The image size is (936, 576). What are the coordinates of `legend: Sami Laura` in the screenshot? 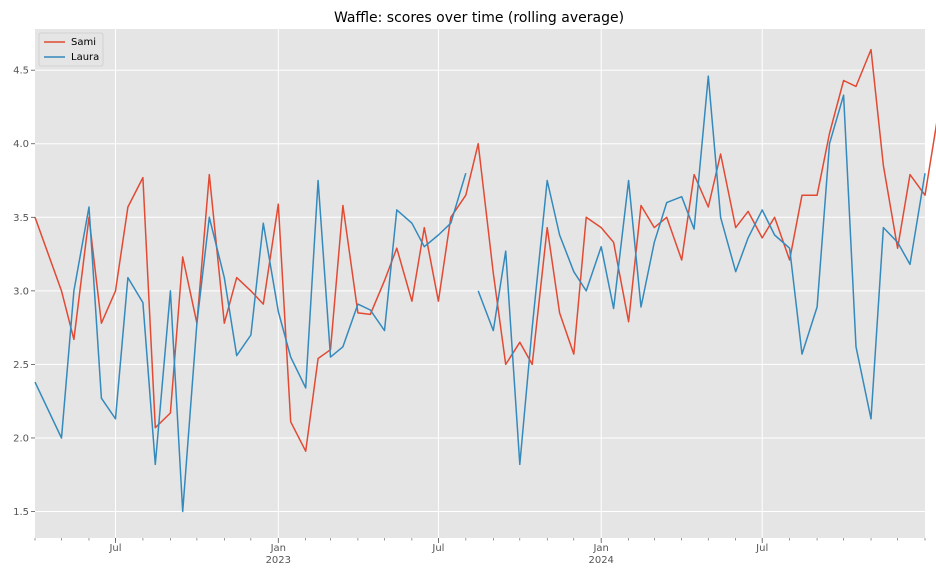 It's located at (71, 49).